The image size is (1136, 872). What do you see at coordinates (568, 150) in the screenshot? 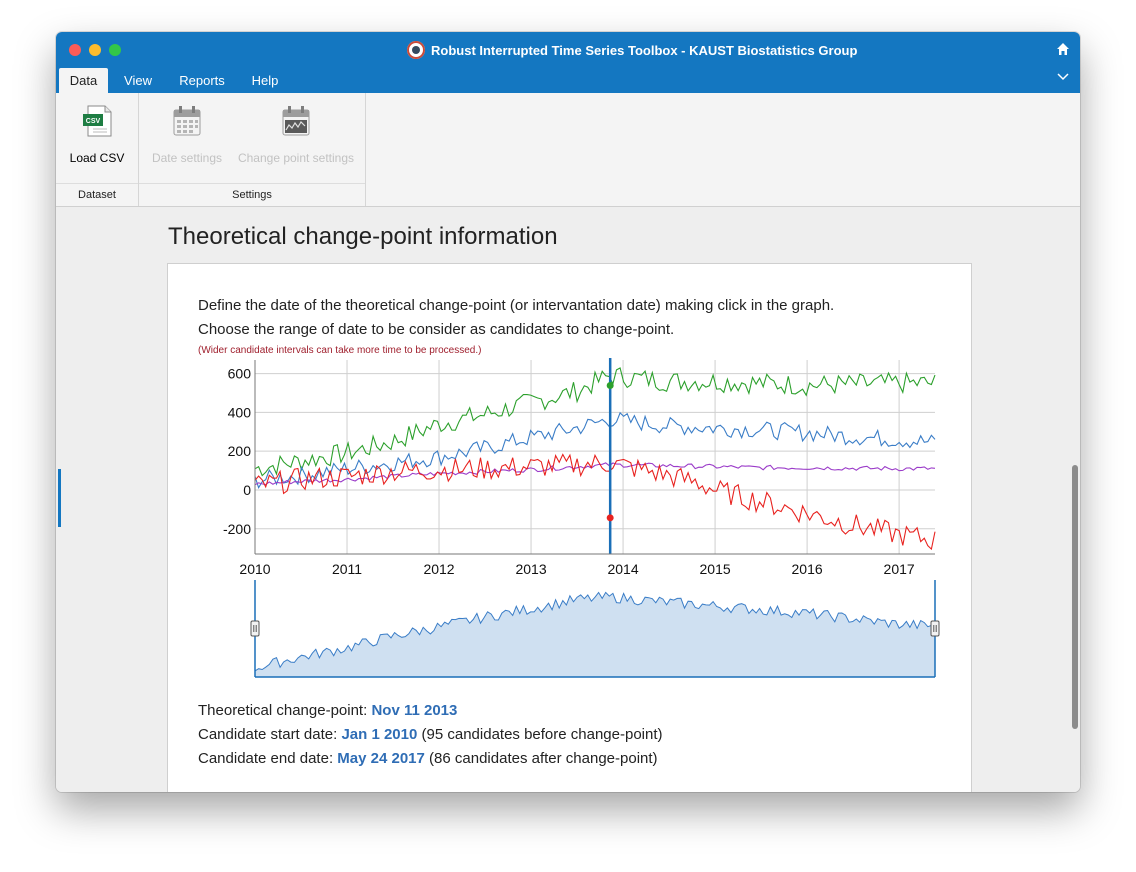
I see `ribbon: CSV Load CSV Dataset D` at bounding box center [568, 150].